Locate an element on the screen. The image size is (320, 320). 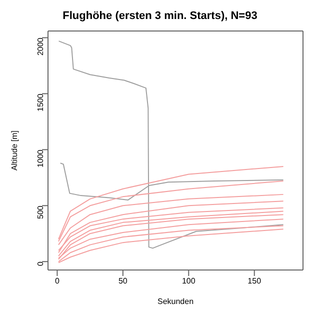
x-tick-label: 50 is located at coordinates (123, 281).